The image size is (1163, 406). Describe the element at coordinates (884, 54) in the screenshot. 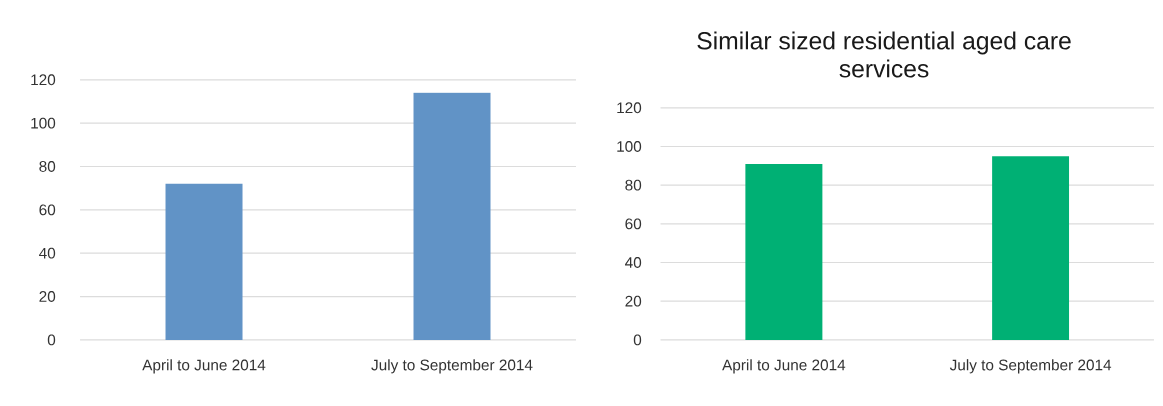

I see `chart-title: Similar sized residential aged care services` at that location.